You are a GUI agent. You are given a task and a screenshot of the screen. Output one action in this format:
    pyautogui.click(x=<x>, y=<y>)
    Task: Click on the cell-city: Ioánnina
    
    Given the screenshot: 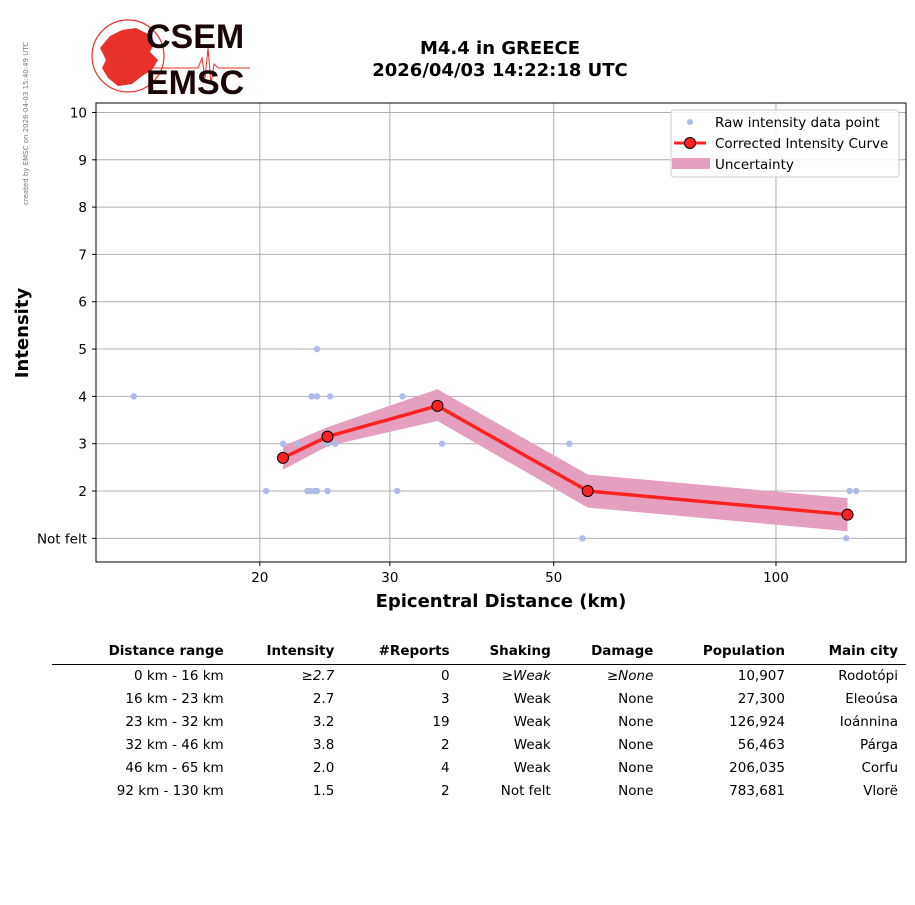 What is the action you would take?
    pyautogui.click(x=868, y=722)
    